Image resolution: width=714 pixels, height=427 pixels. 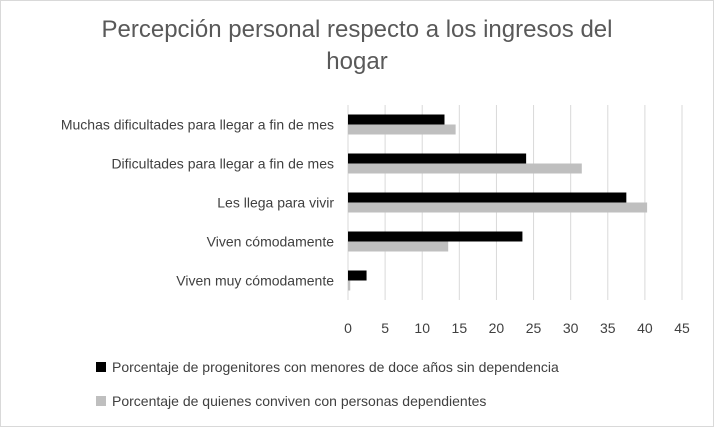 I want to click on x-tick-label-45: 45, so click(x=682, y=328).